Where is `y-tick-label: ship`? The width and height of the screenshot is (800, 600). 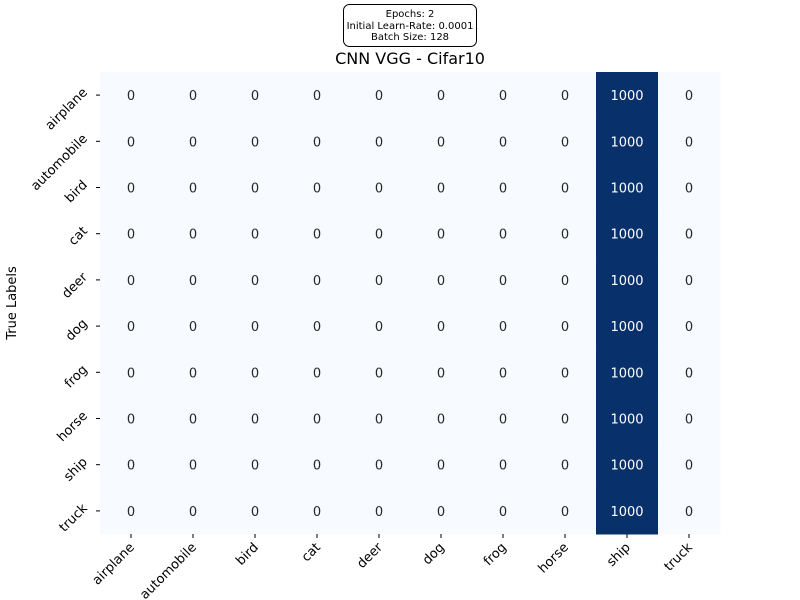
y-tick-label: ship is located at coordinates (76, 470).